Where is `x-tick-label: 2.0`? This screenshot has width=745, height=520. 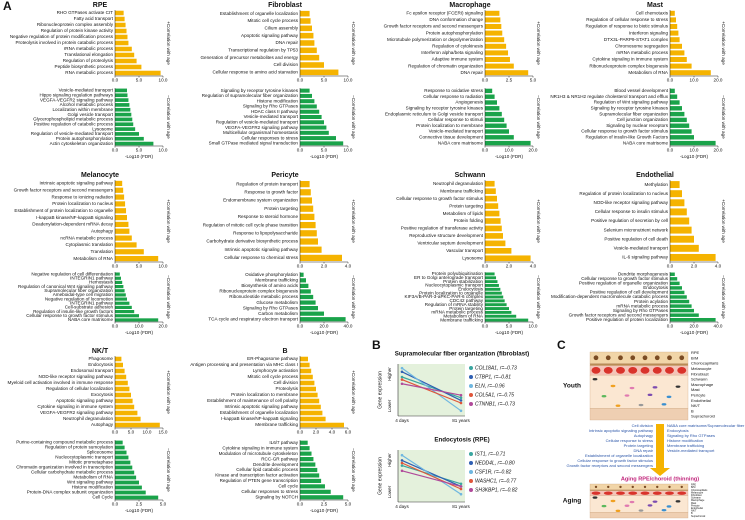 x-tick-label: 2.0 is located at coordinates (509, 266).